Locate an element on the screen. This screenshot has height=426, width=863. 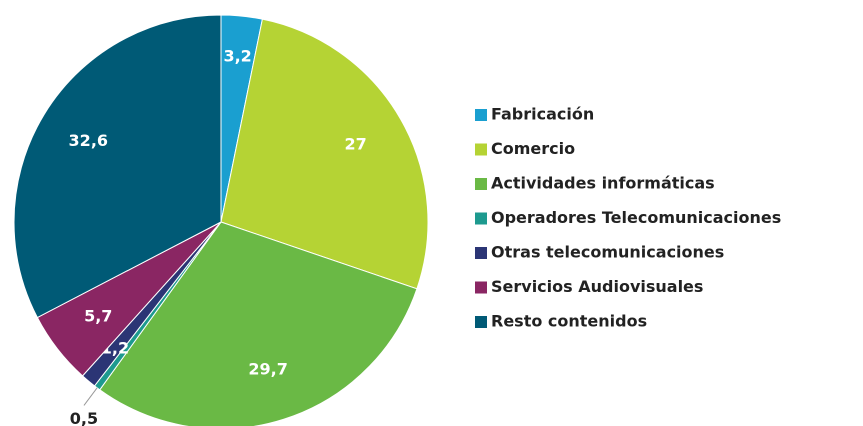
data-label: 5,7 is located at coordinates (98, 316).